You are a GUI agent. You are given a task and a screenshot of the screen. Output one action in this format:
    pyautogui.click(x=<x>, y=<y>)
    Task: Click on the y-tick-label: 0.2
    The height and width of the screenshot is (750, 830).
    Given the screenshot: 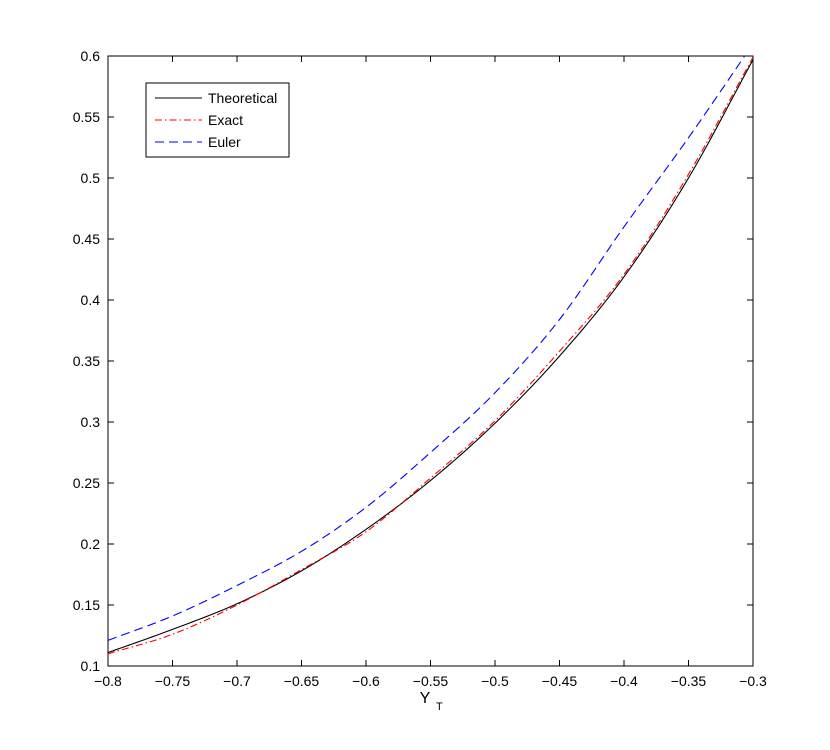 What is the action you would take?
    pyautogui.click(x=91, y=544)
    